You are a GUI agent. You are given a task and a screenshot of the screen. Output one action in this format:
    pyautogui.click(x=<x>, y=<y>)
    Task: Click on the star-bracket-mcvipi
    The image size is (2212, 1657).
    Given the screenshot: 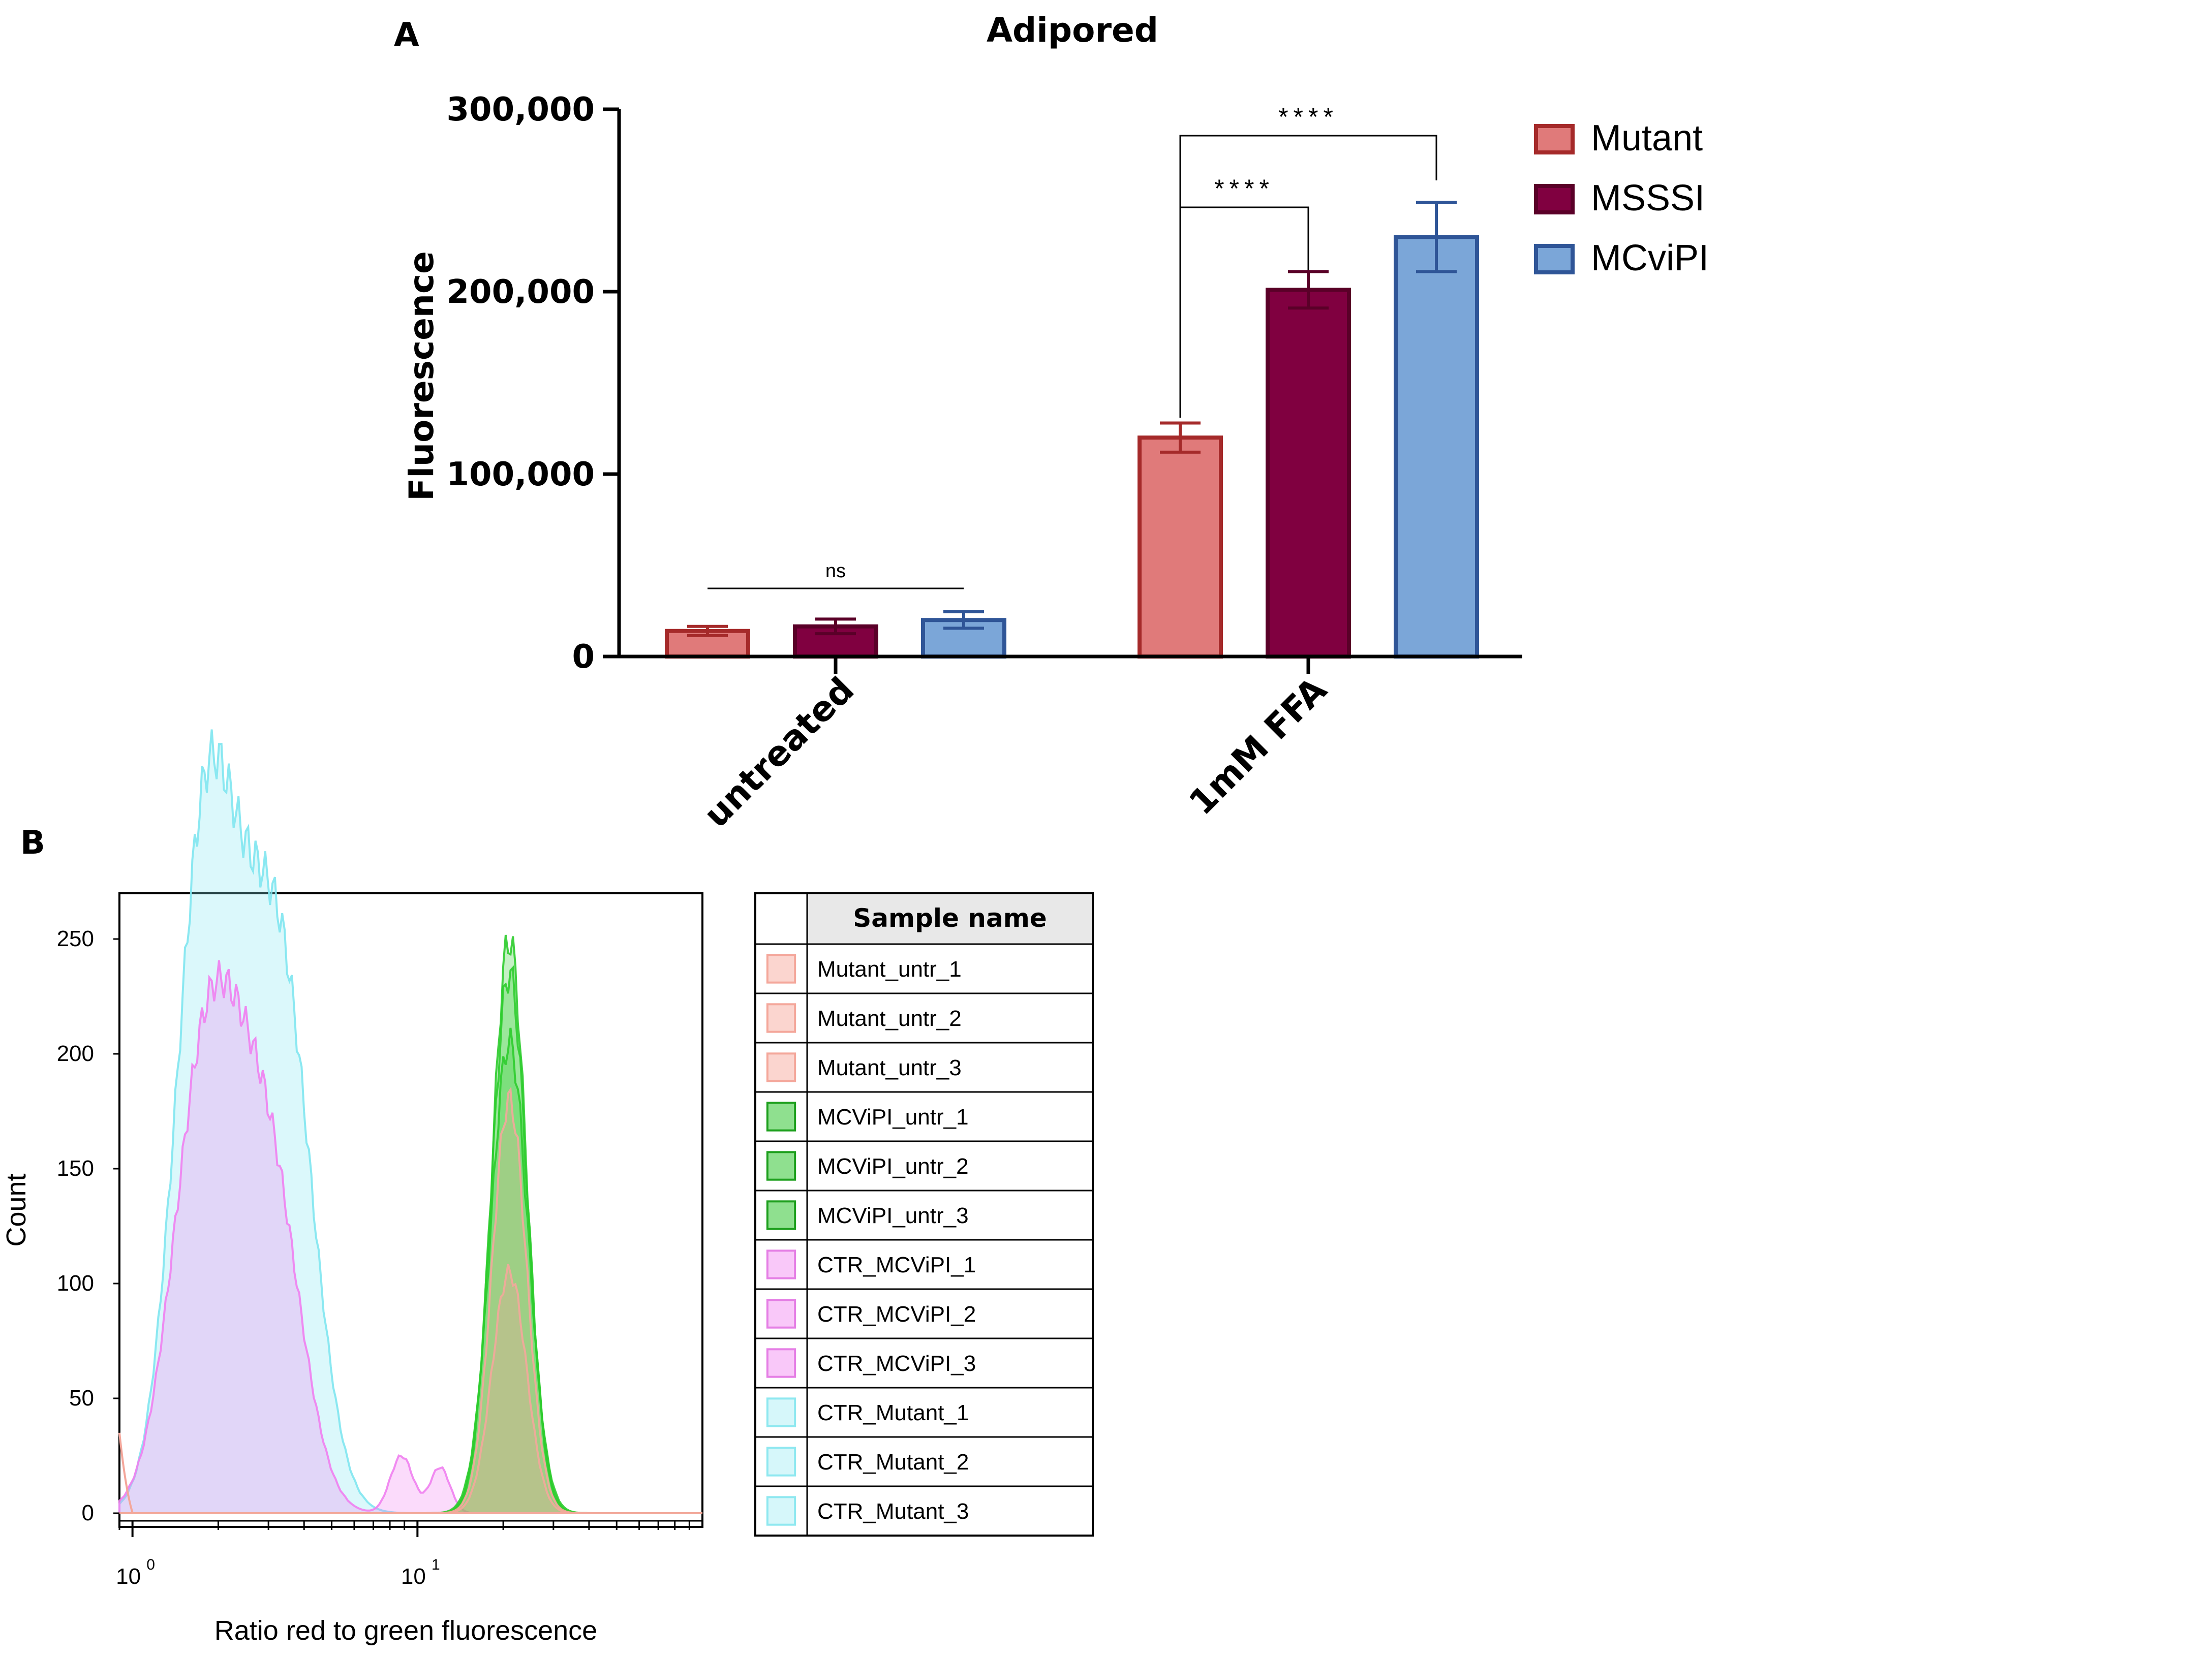 What is the action you would take?
    pyautogui.click(x=1308, y=277)
    